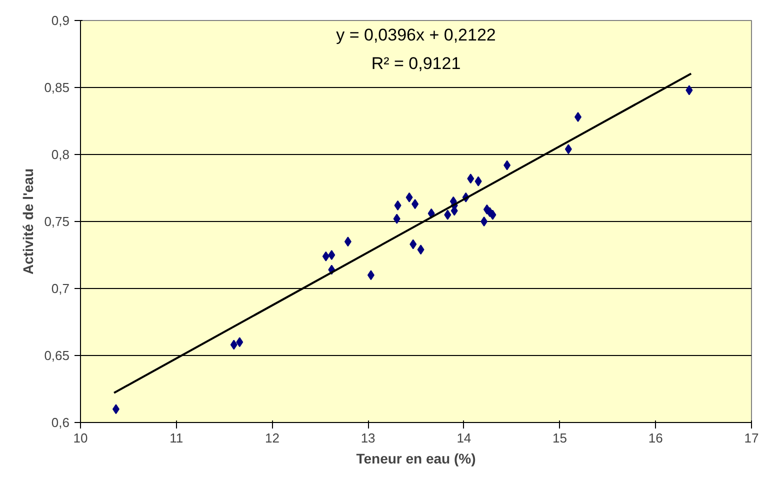  What do you see at coordinates (416, 63) in the screenshot?
I see `annotation: R² = 0,9121` at bounding box center [416, 63].